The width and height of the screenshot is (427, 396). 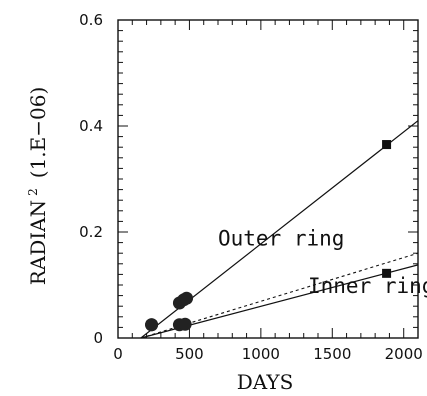 What do you see at coordinates (38, 133) in the screenshot?
I see `y-axis-label-unit: (1.E−06)` at bounding box center [38, 133].